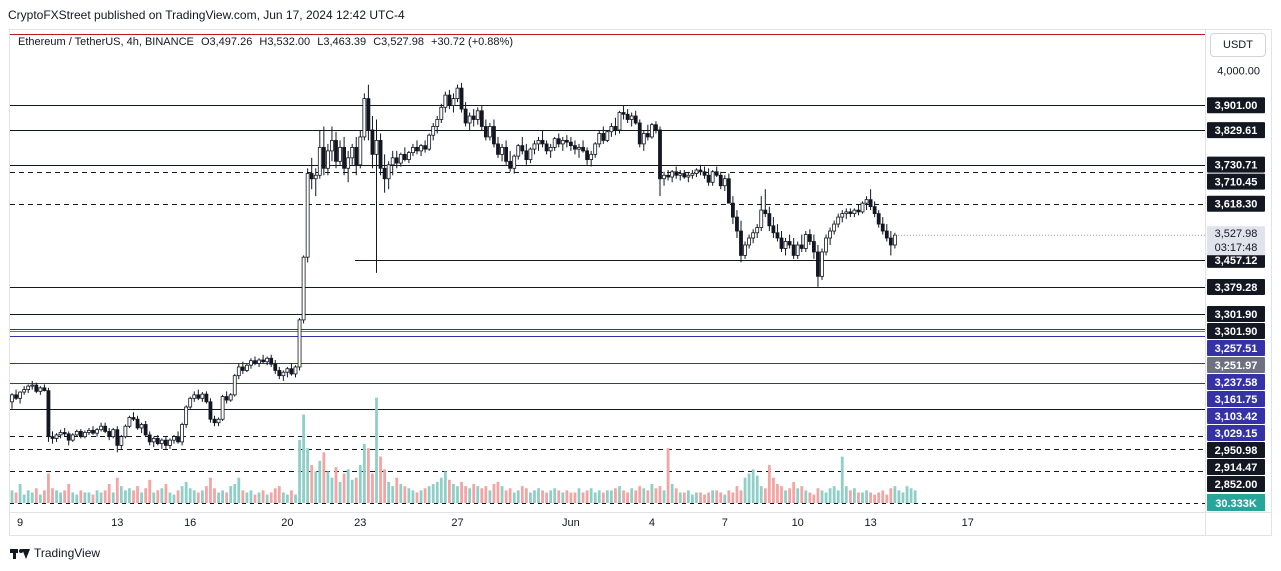  I want to click on currency-button: USDT, so click(1238, 45).